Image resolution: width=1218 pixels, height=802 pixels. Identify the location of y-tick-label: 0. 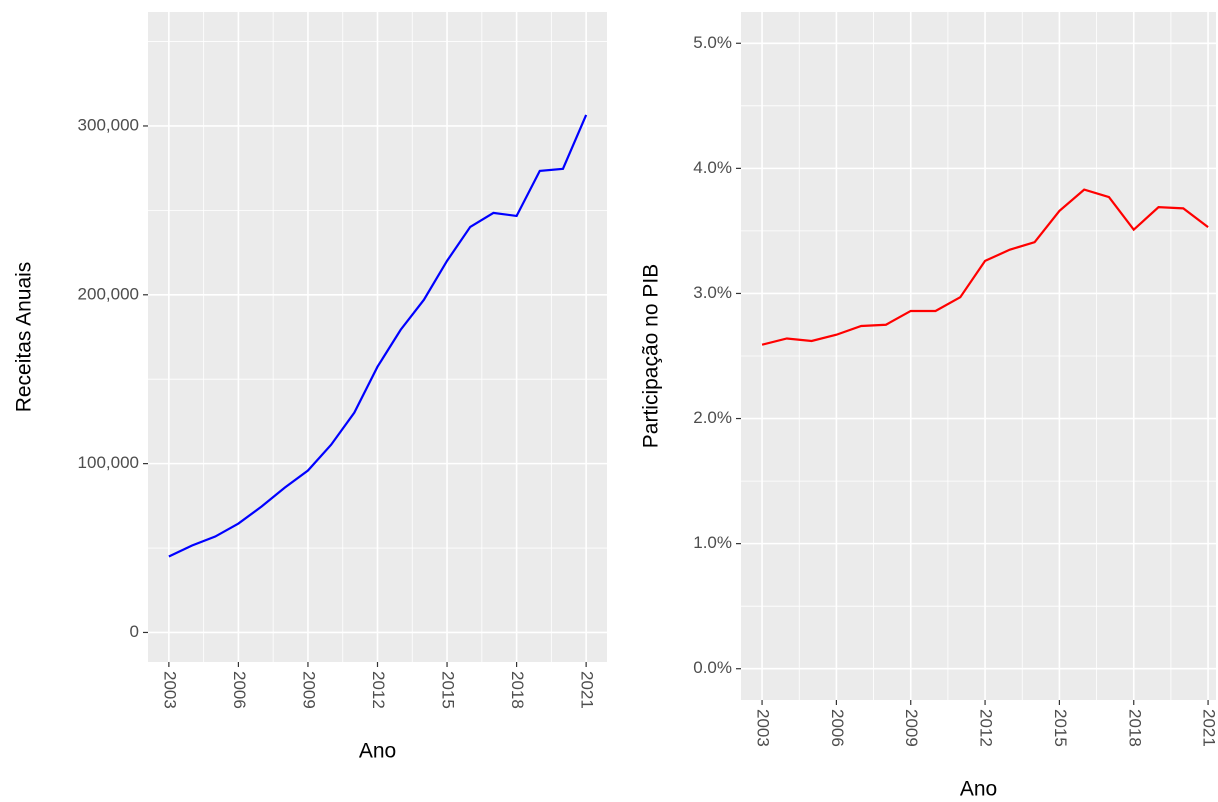
(134, 631).